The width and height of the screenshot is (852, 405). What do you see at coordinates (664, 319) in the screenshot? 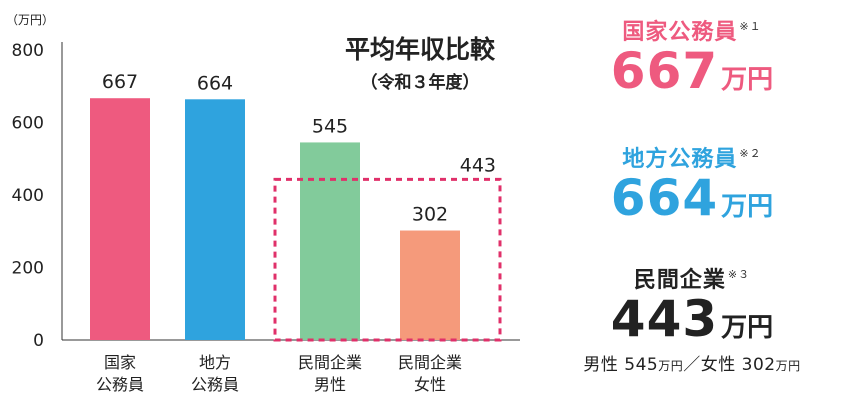
I see `private-value-number: 443` at bounding box center [664, 319].